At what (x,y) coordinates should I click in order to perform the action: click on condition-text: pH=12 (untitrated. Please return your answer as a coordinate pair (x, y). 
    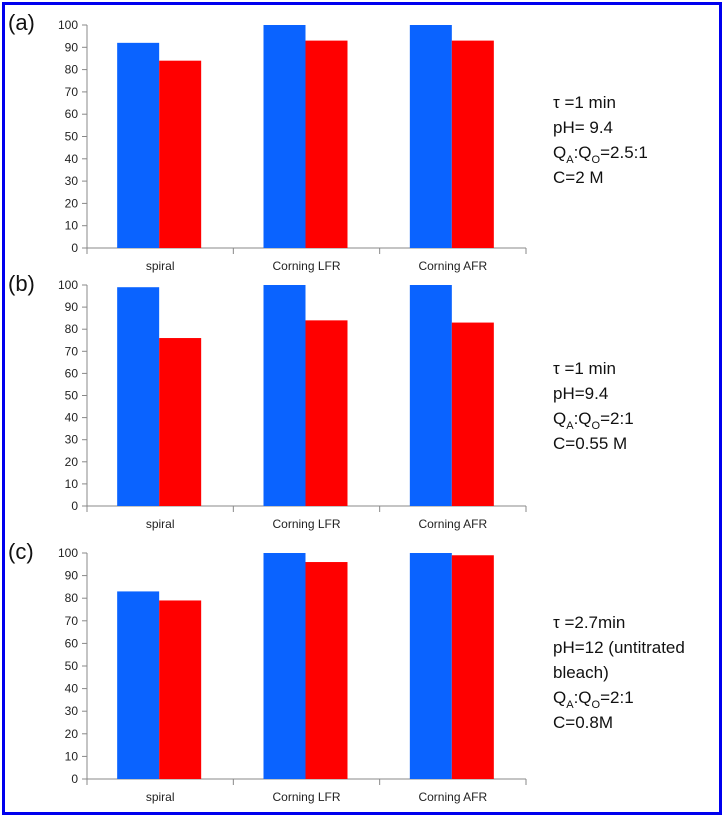
    Looking at the image, I should click on (619, 647).